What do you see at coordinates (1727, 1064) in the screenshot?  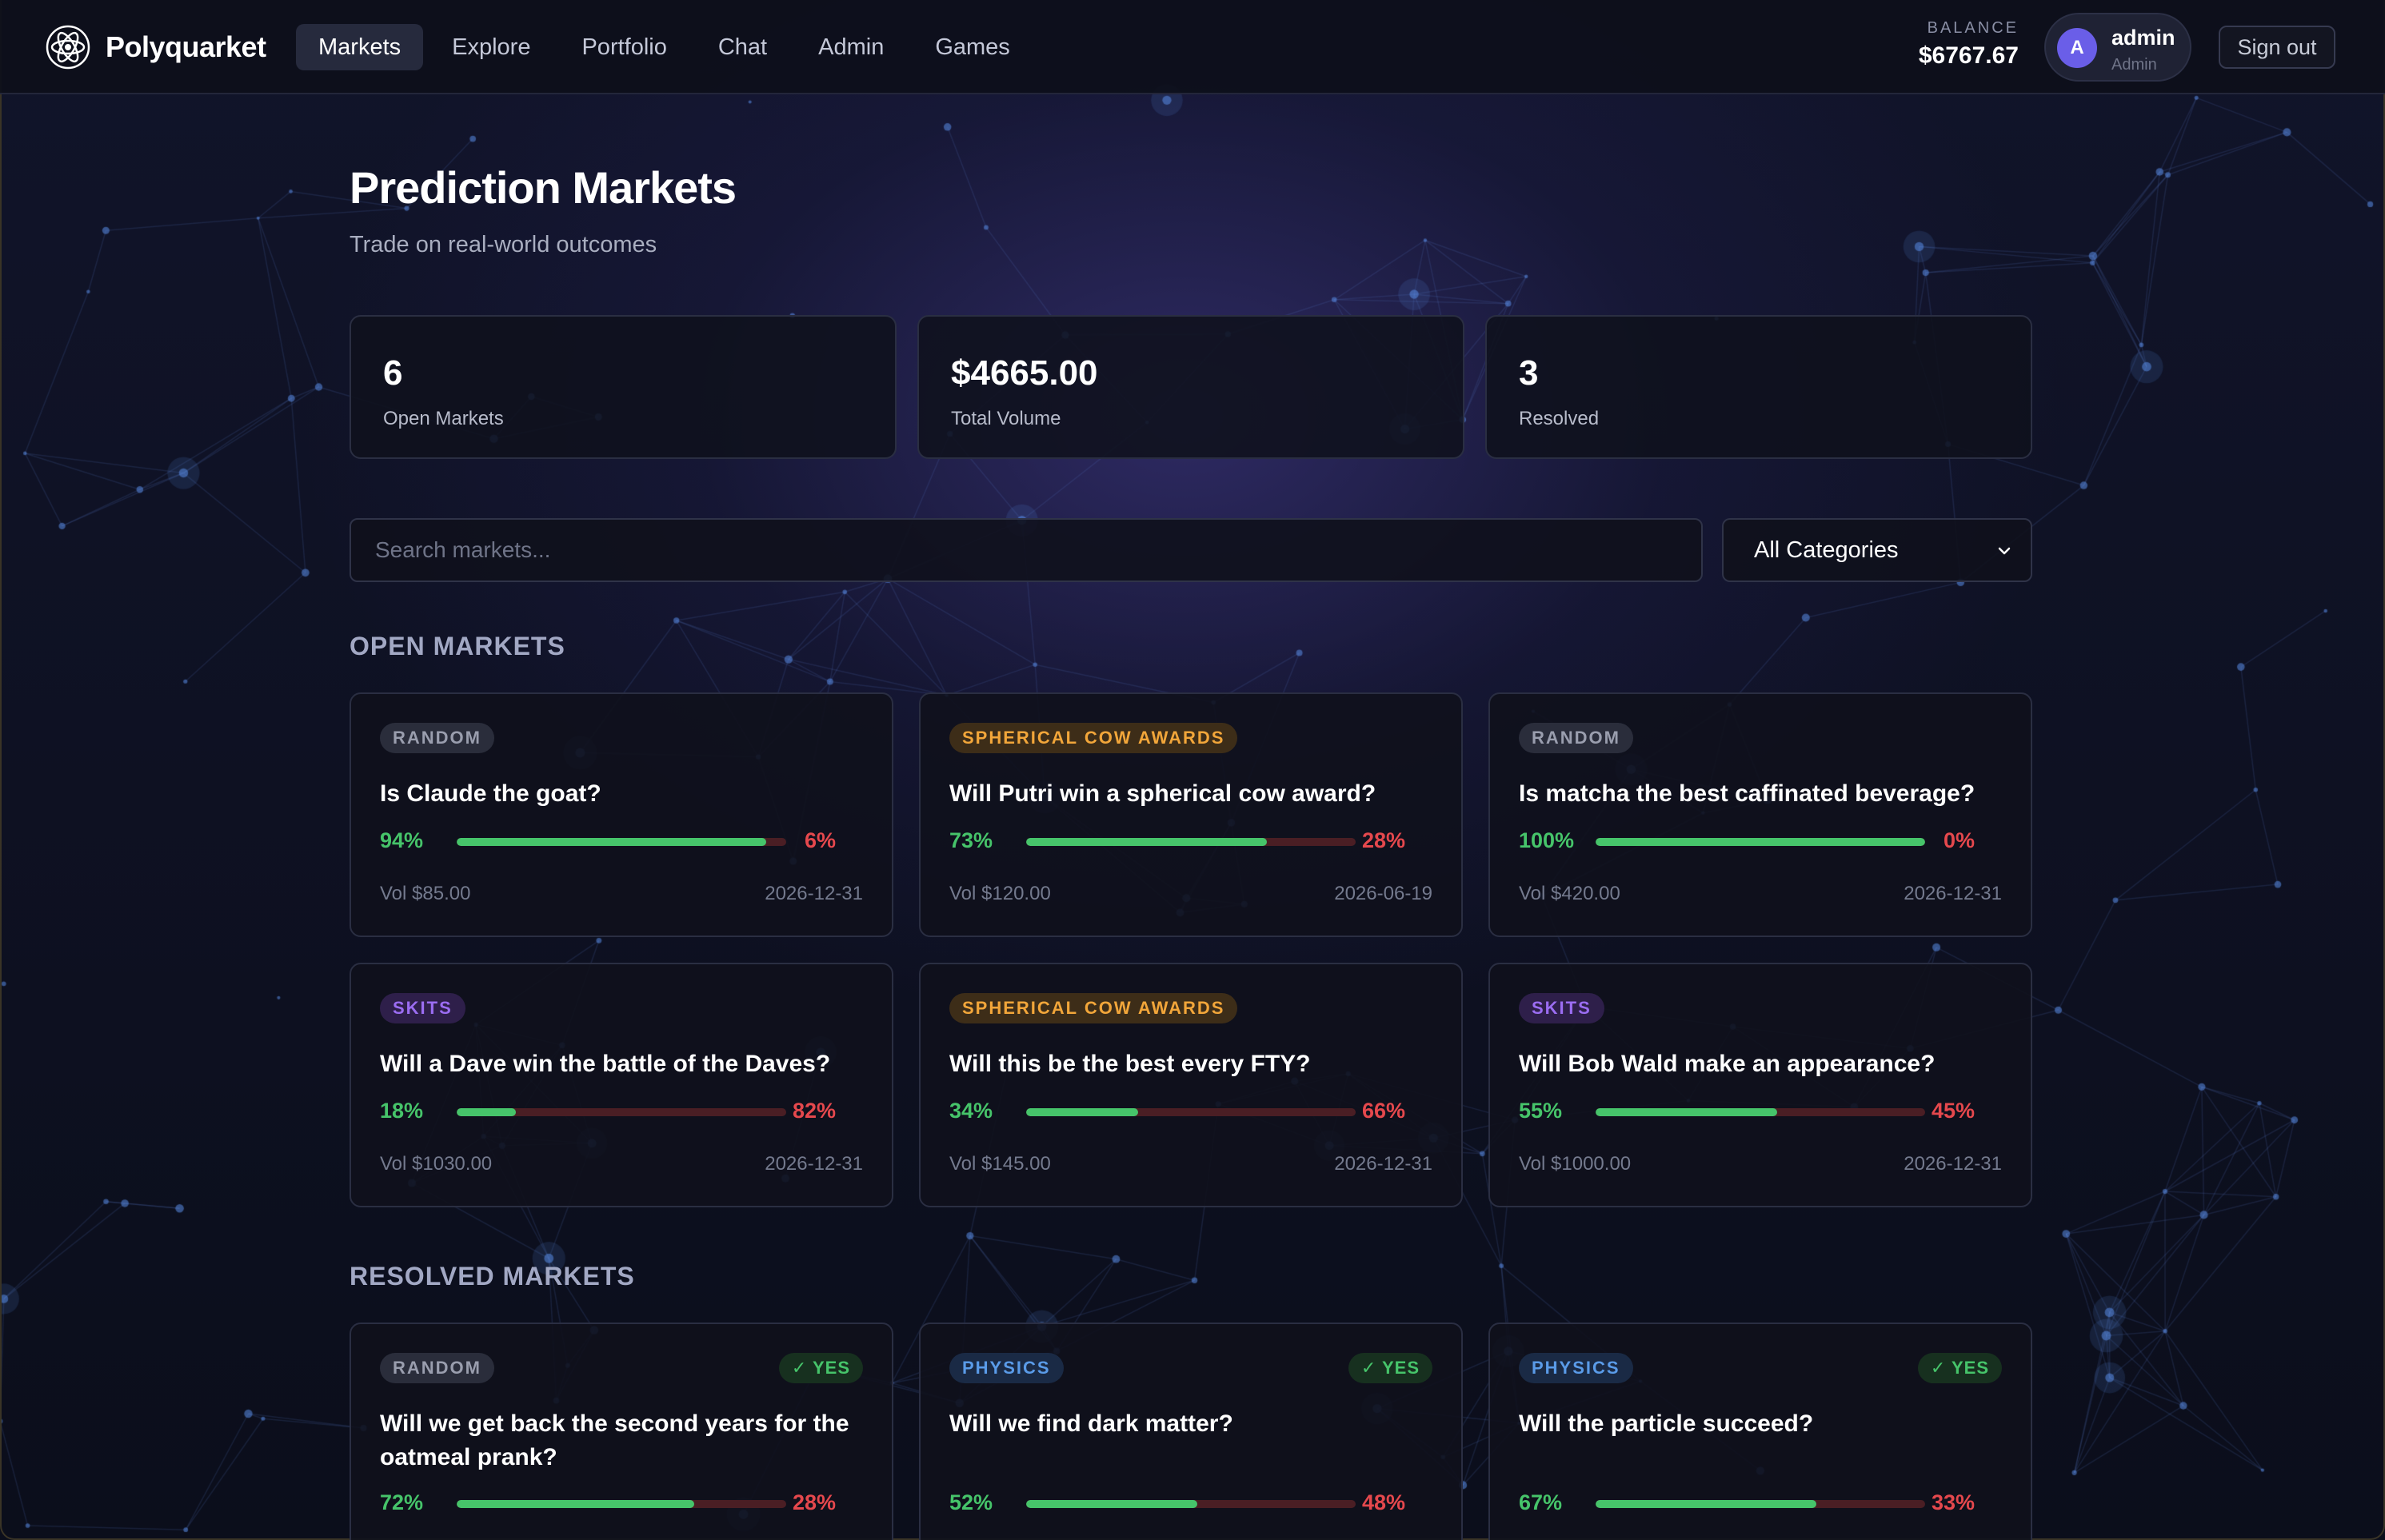 I see `market-question: Will Bob Wald make an appearance?` at bounding box center [1727, 1064].